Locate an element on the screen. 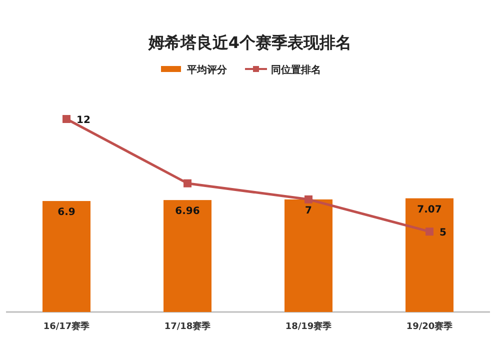  x-tick-label: 17/18赛季 is located at coordinates (188, 326).